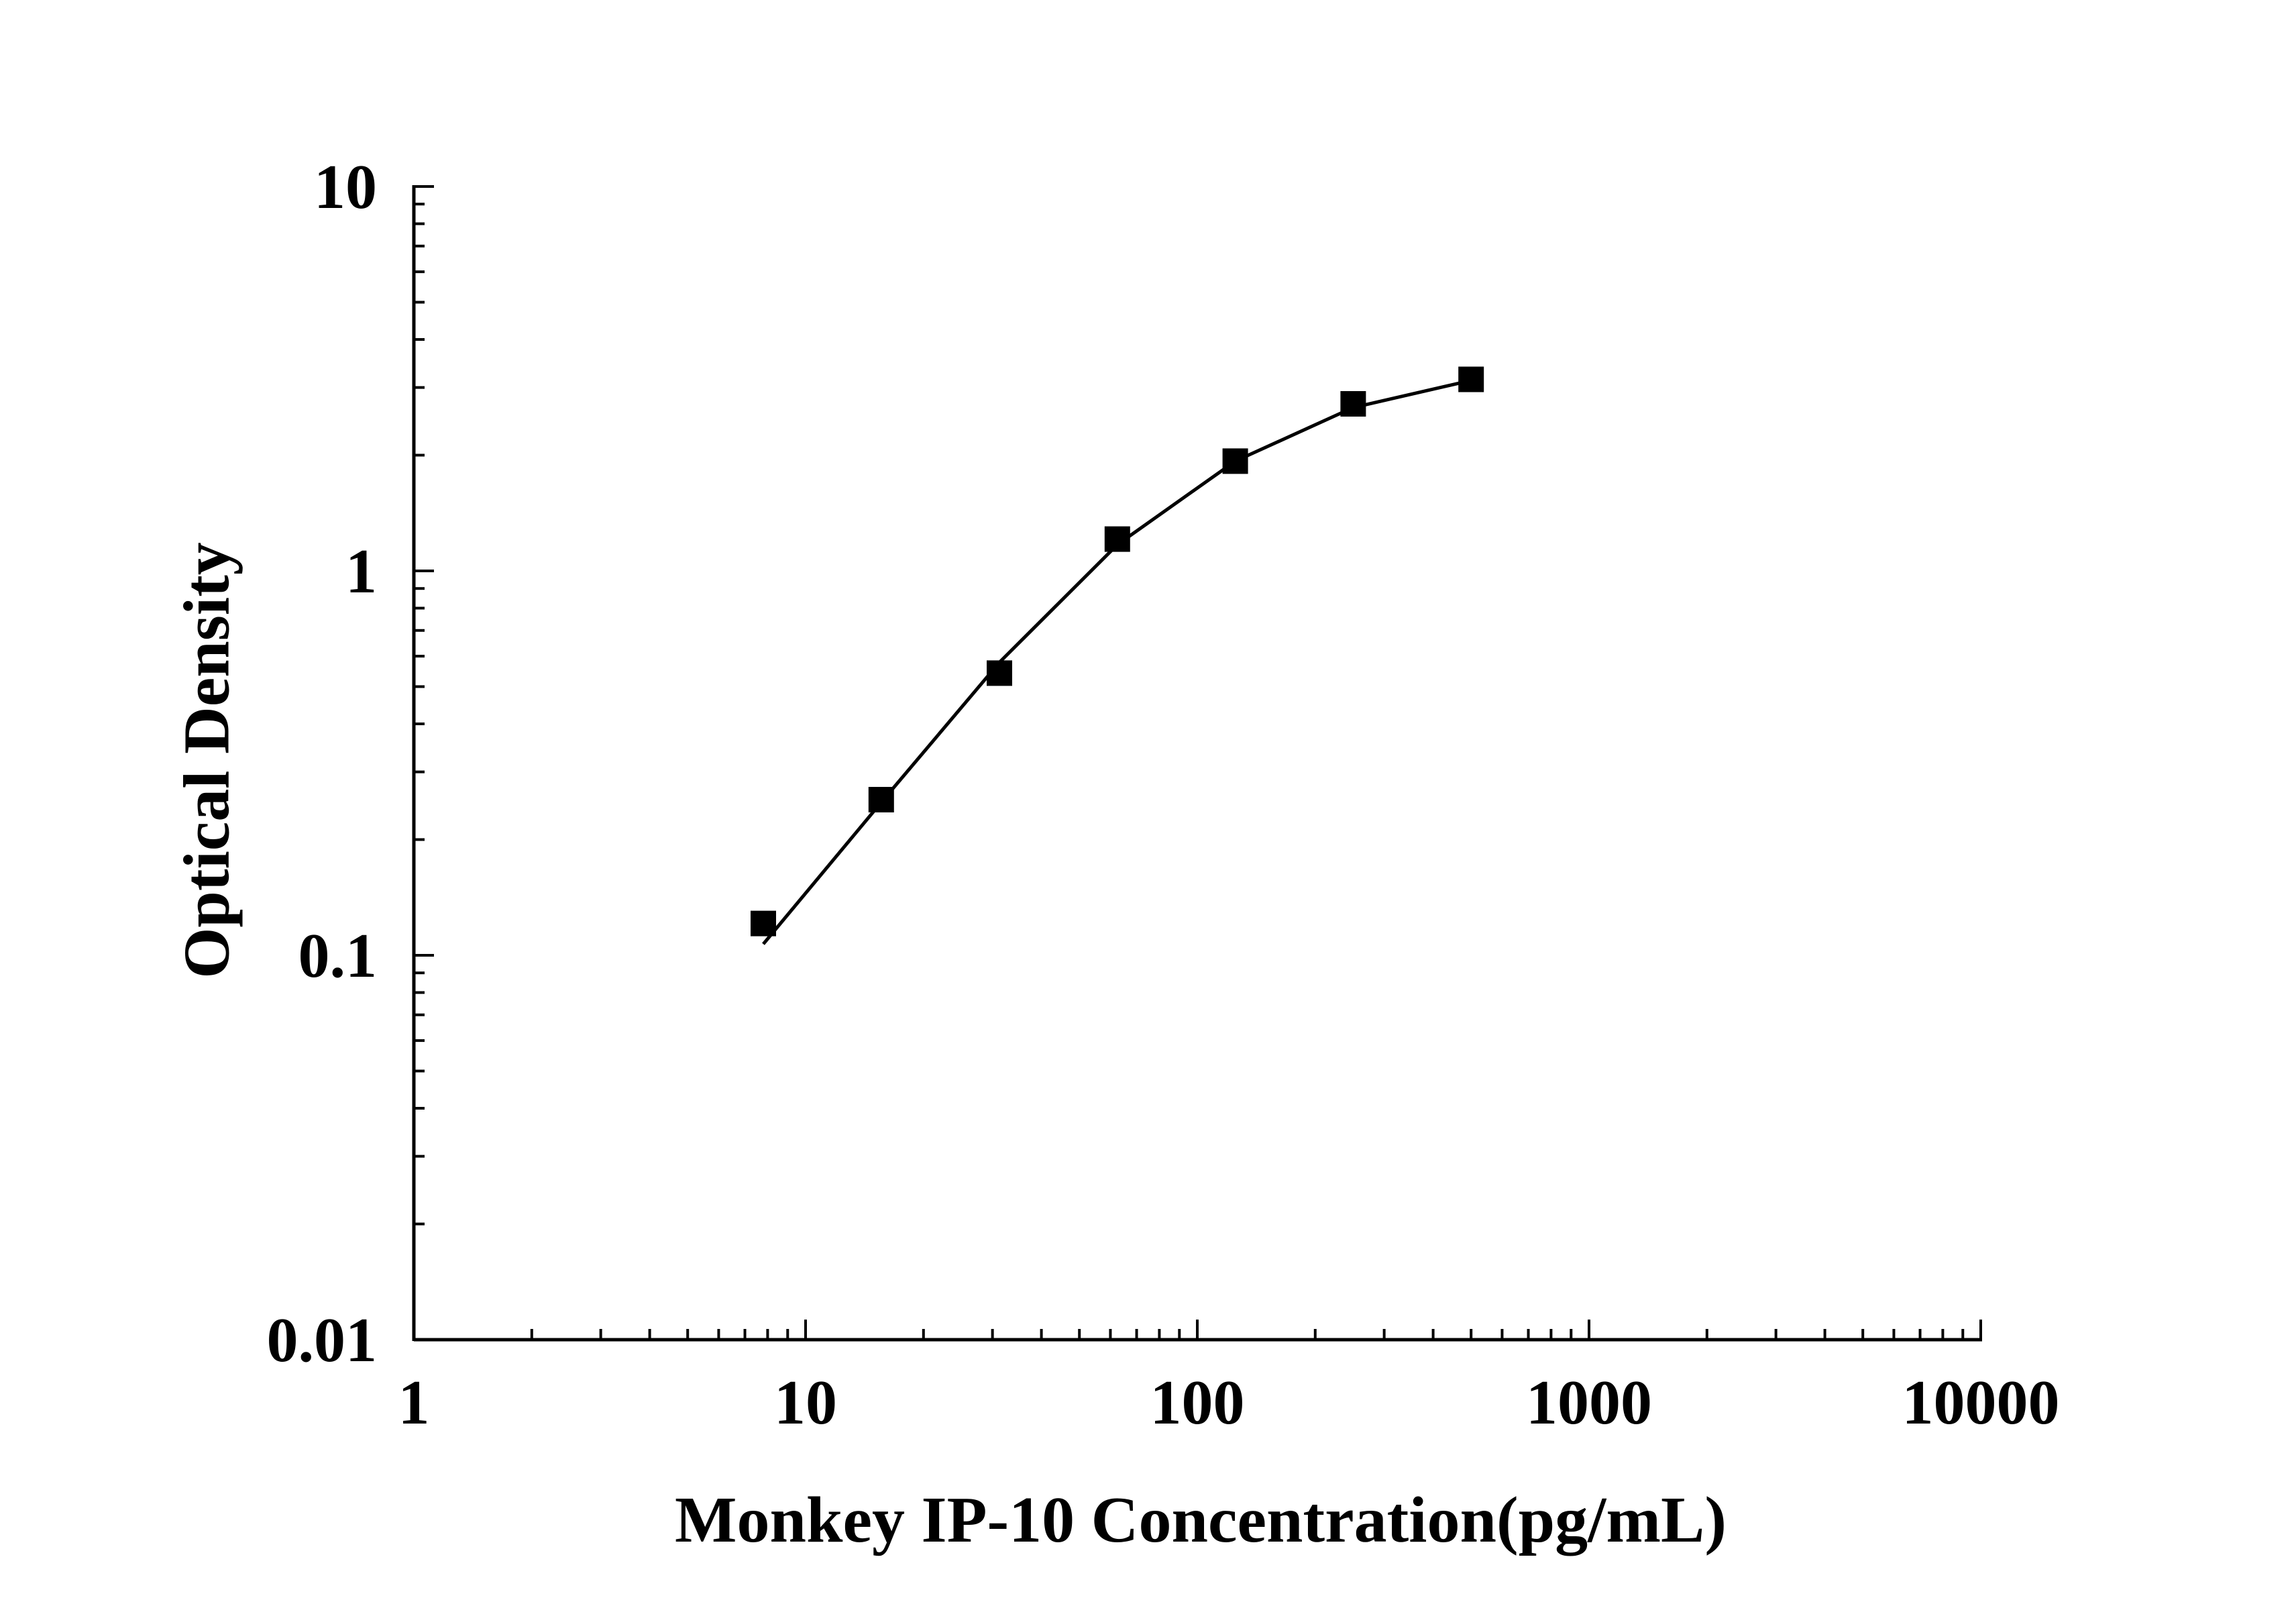  Describe the element at coordinates (1589, 1403) in the screenshot. I see `x-tick-label: 1000` at that location.